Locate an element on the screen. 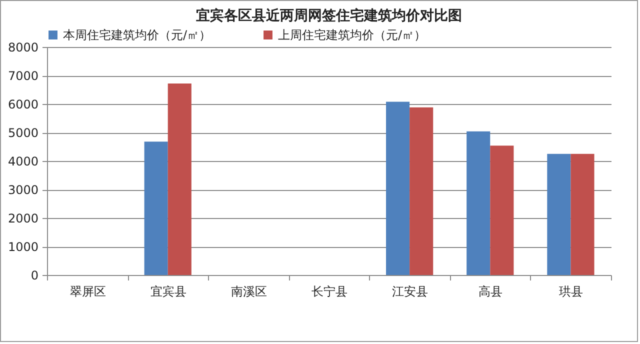 The width and height of the screenshot is (640, 344). chart-title: 宜宾各区县近两周网签住宅建筑均价对比图 is located at coordinates (329, 15).